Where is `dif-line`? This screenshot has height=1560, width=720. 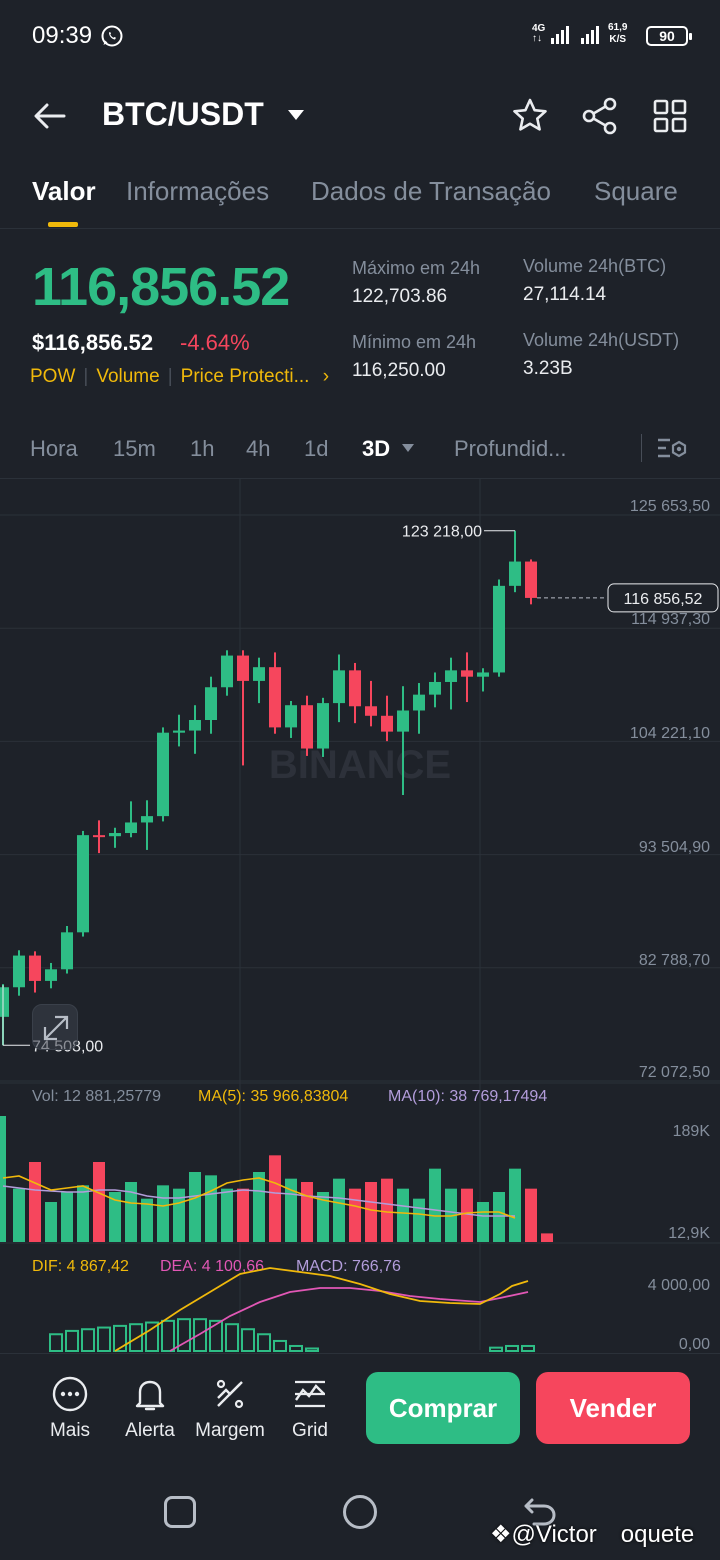 dif-line is located at coordinates (321, 1309).